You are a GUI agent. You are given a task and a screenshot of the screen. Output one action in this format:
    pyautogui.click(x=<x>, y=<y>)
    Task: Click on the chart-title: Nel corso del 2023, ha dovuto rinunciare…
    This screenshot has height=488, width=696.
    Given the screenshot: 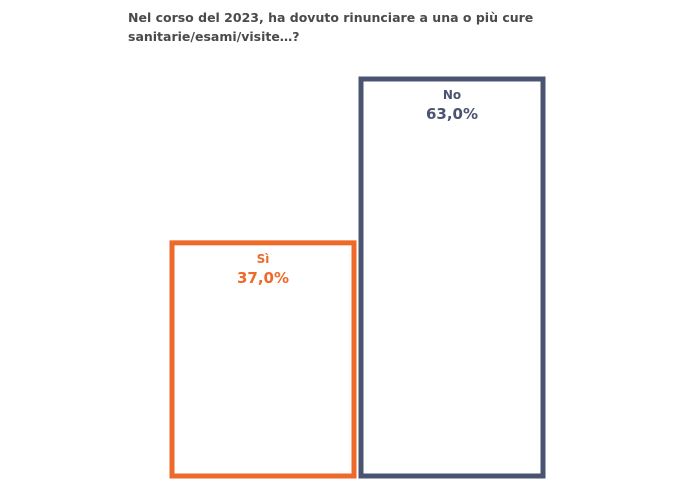 What is the action you would take?
    pyautogui.click(x=331, y=27)
    